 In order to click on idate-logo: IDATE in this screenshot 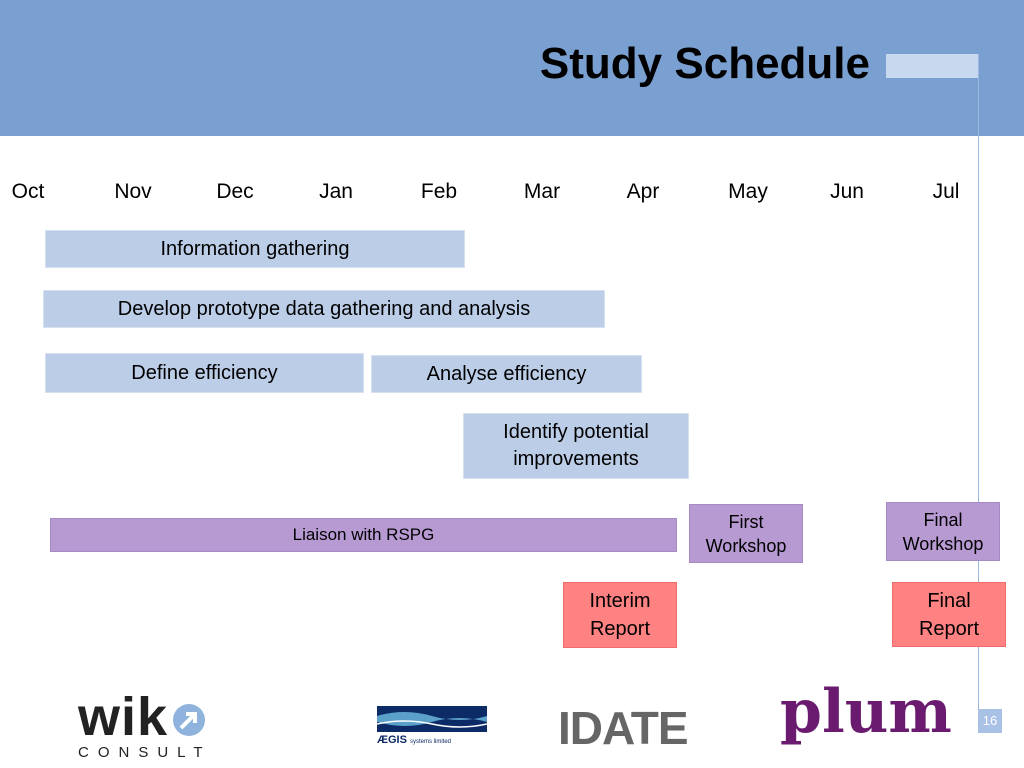, I will do `click(630, 728)`.